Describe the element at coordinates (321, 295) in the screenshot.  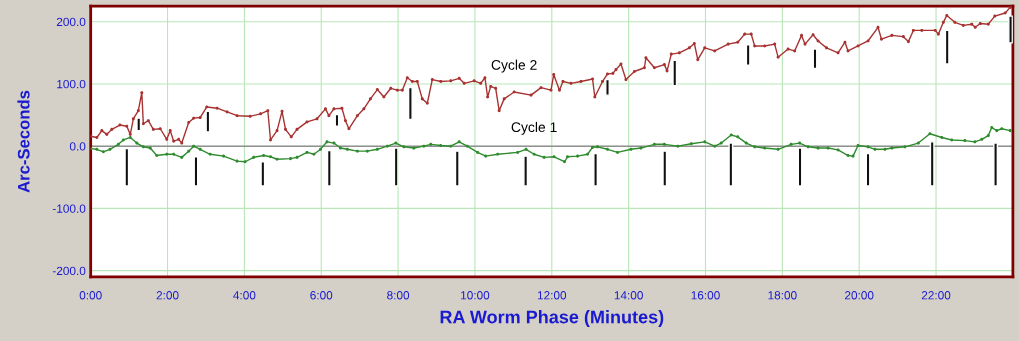
I see `x-tick-label: 6:00` at that location.